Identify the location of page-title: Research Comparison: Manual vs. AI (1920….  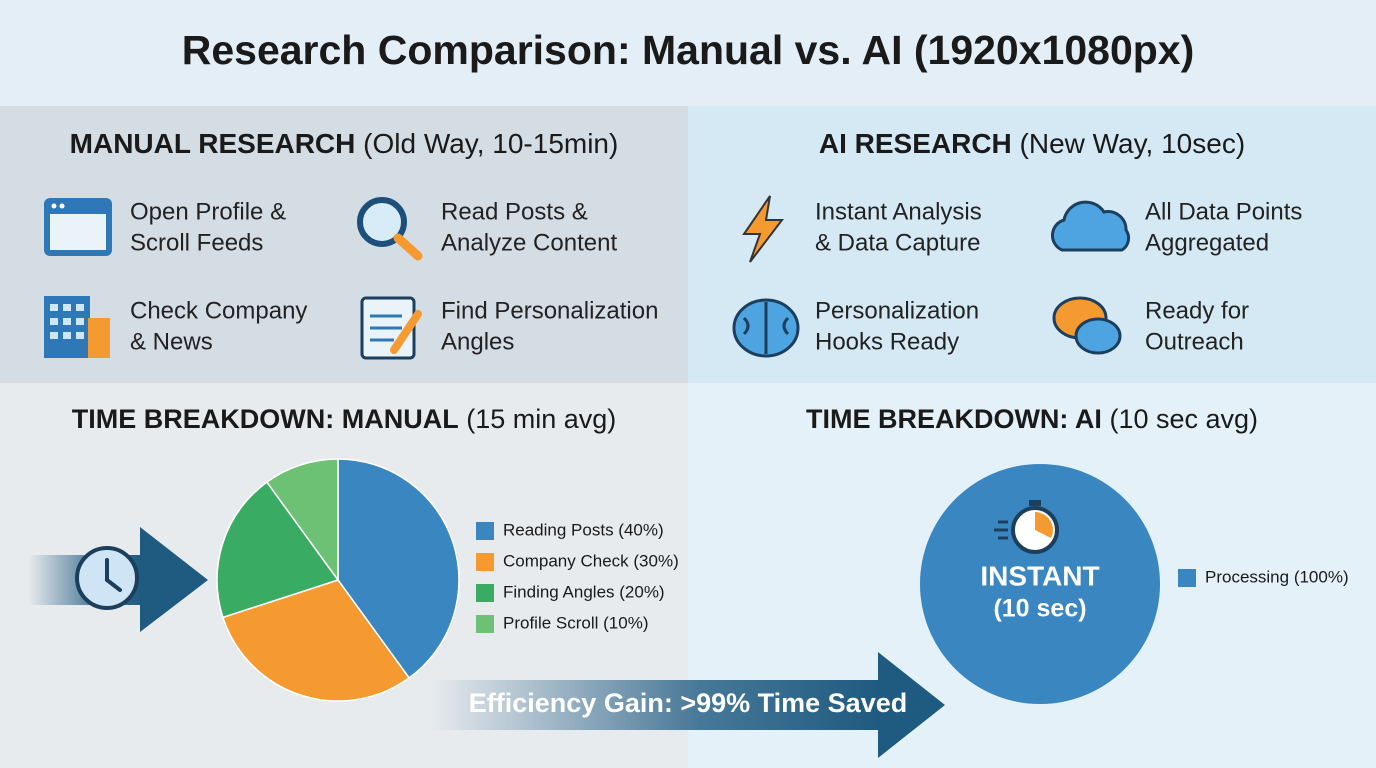
(688, 50).